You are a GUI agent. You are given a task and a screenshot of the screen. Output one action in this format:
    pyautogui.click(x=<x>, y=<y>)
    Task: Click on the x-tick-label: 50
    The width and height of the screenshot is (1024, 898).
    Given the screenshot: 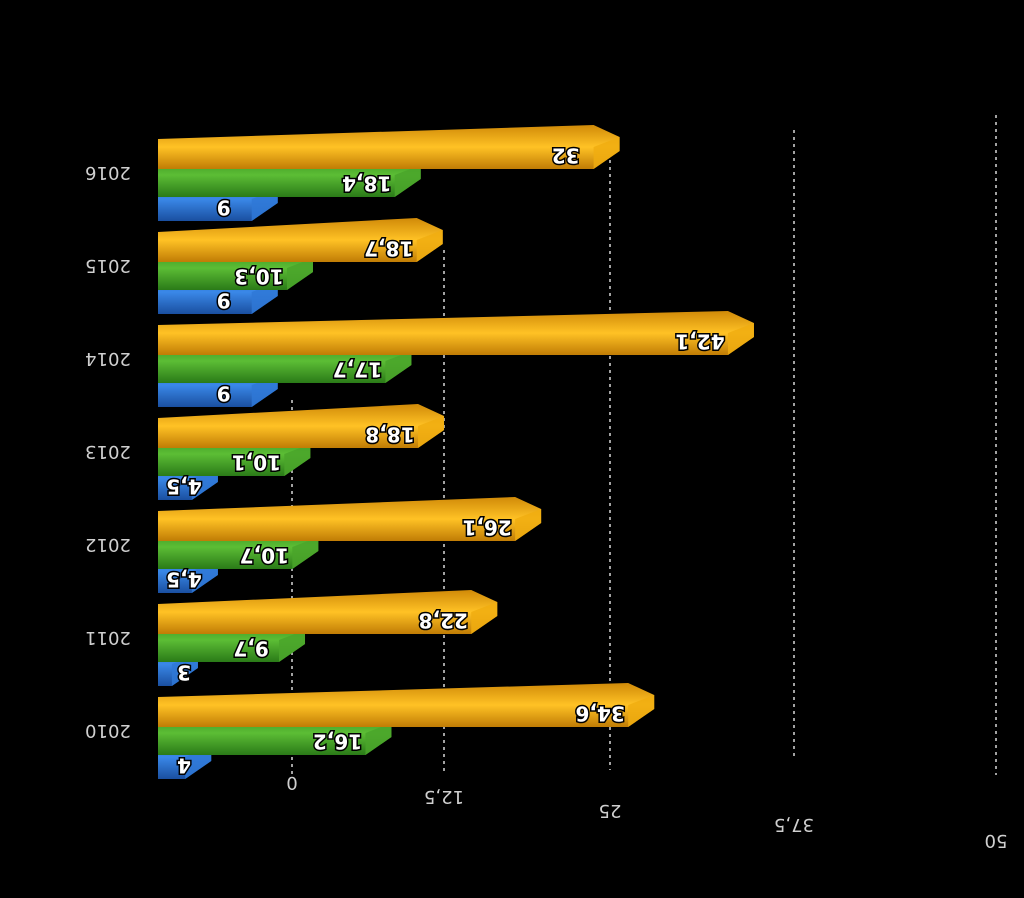 What is the action you would take?
    pyautogui.click(x=996, y=840)
    